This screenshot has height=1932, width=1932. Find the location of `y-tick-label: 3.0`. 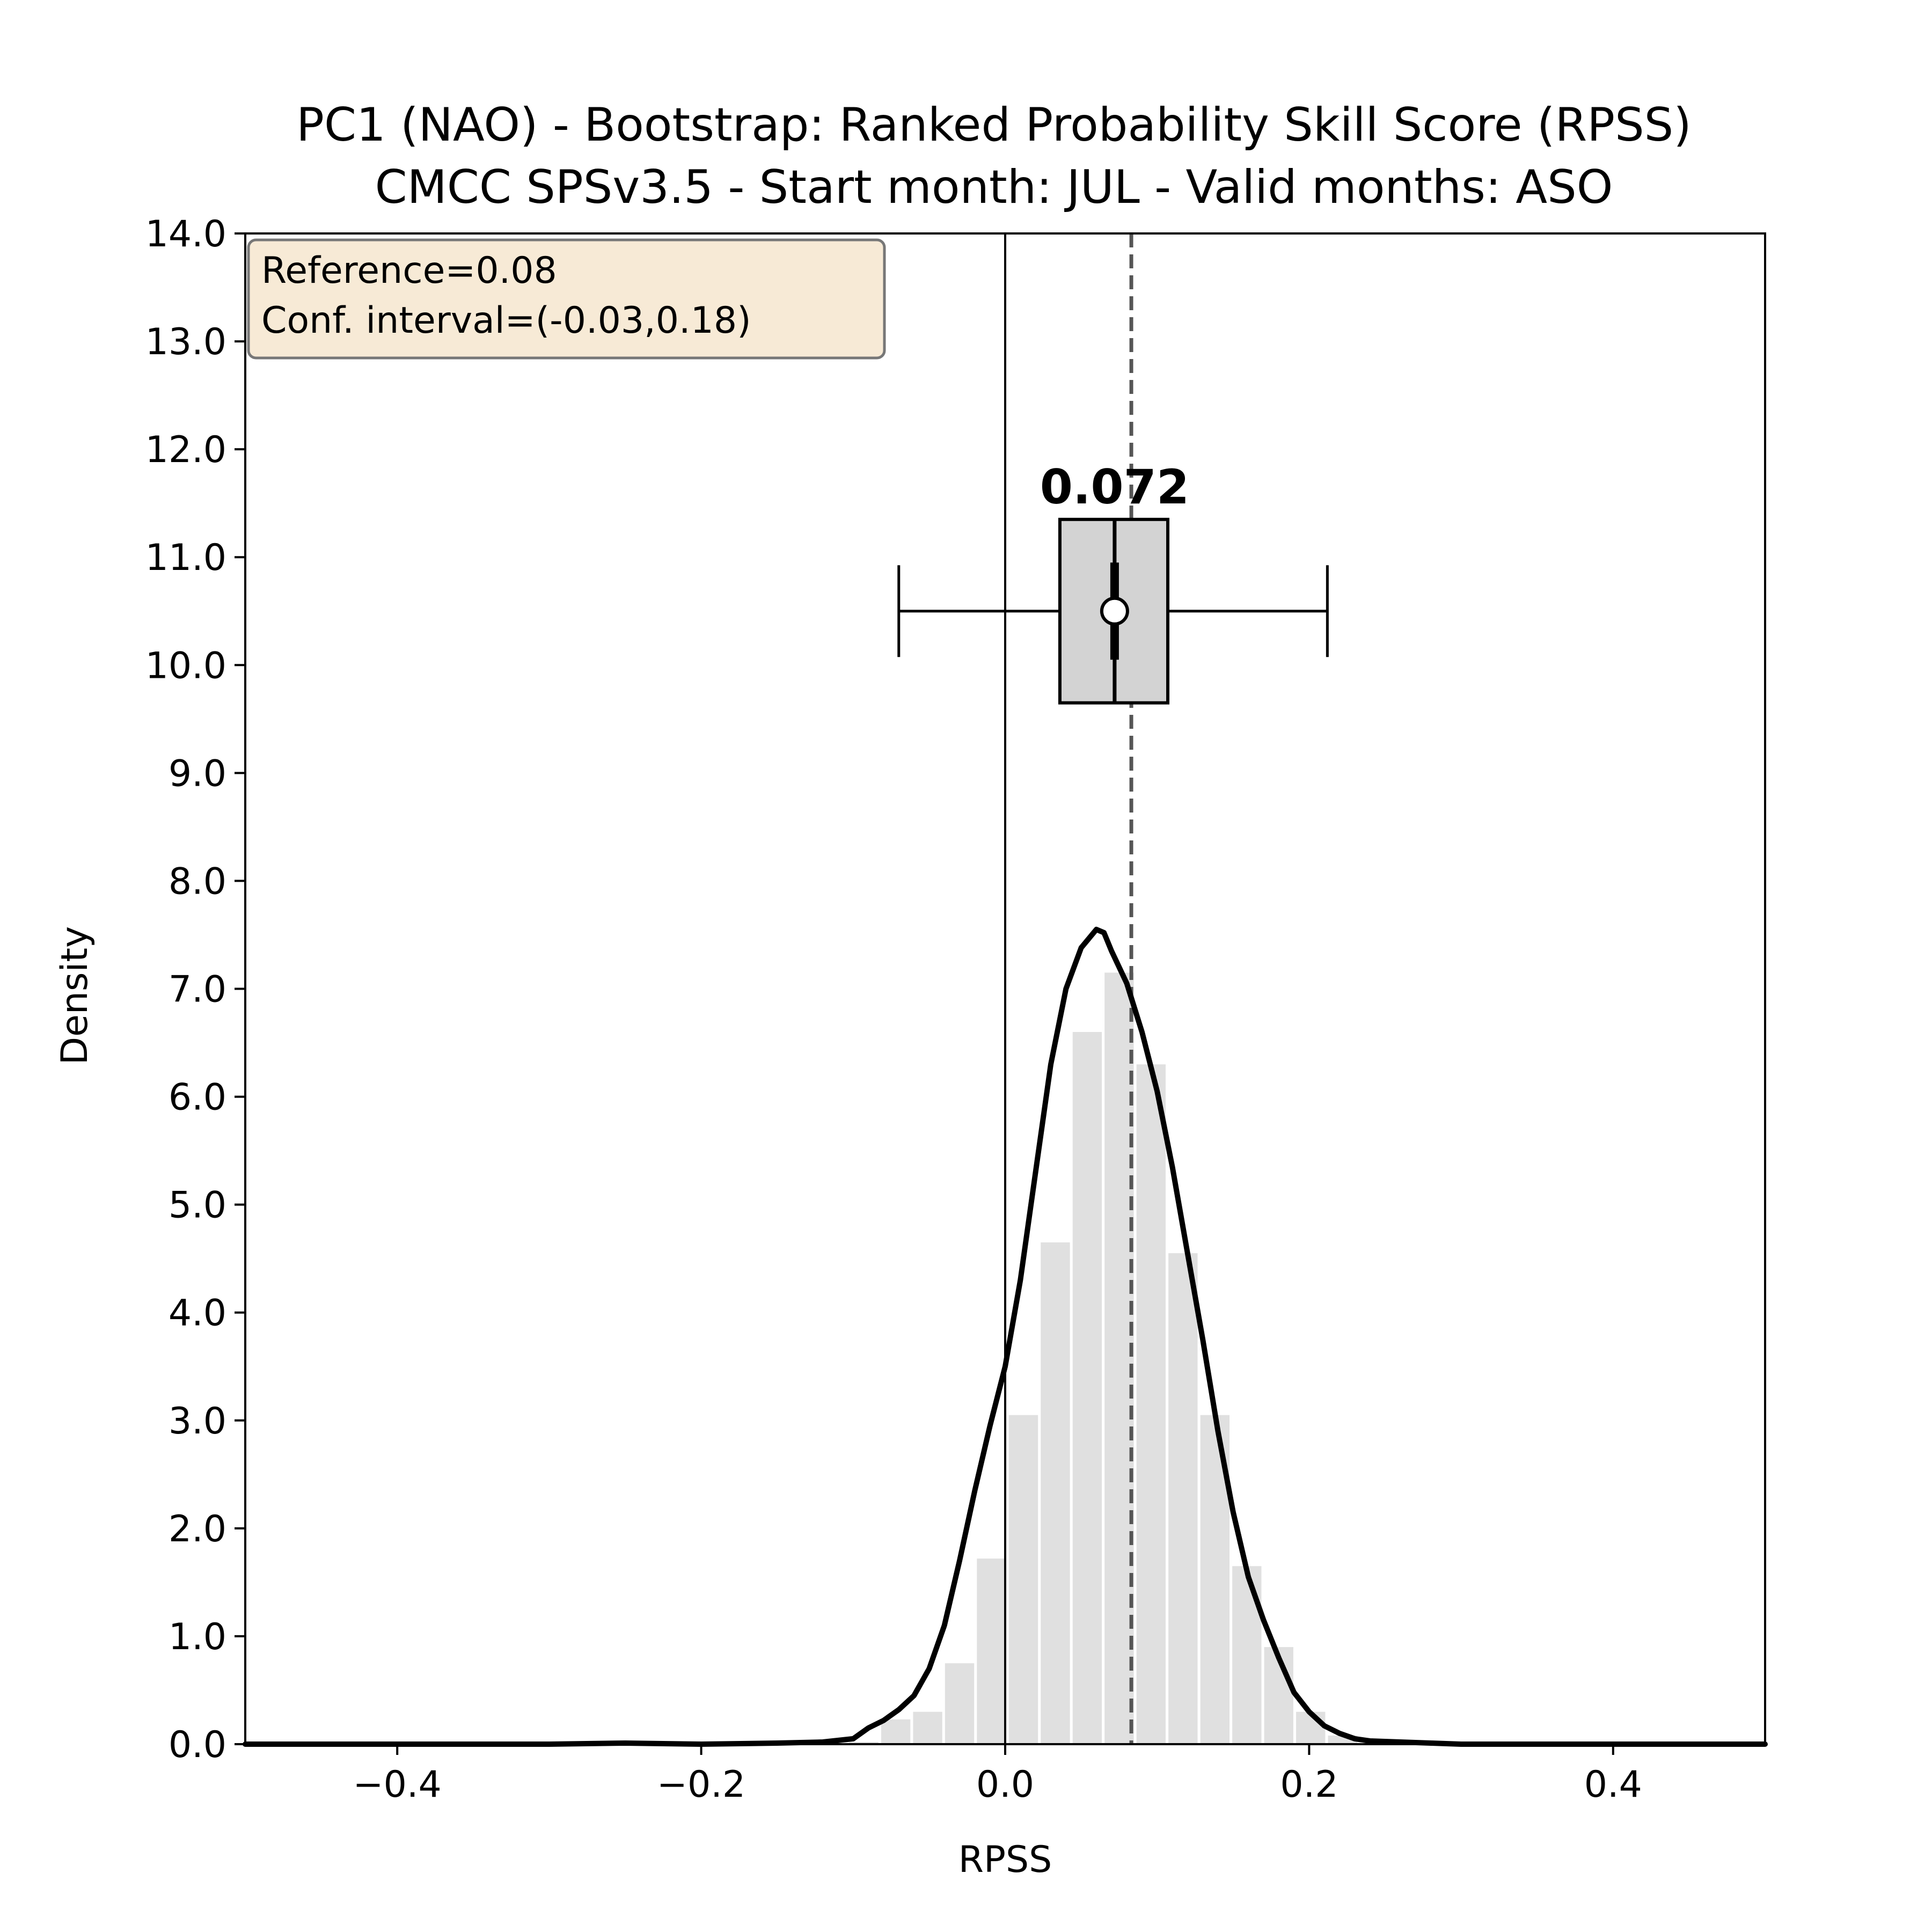

y-tick-label: 3.0 is located at coordinates (197, 1421).